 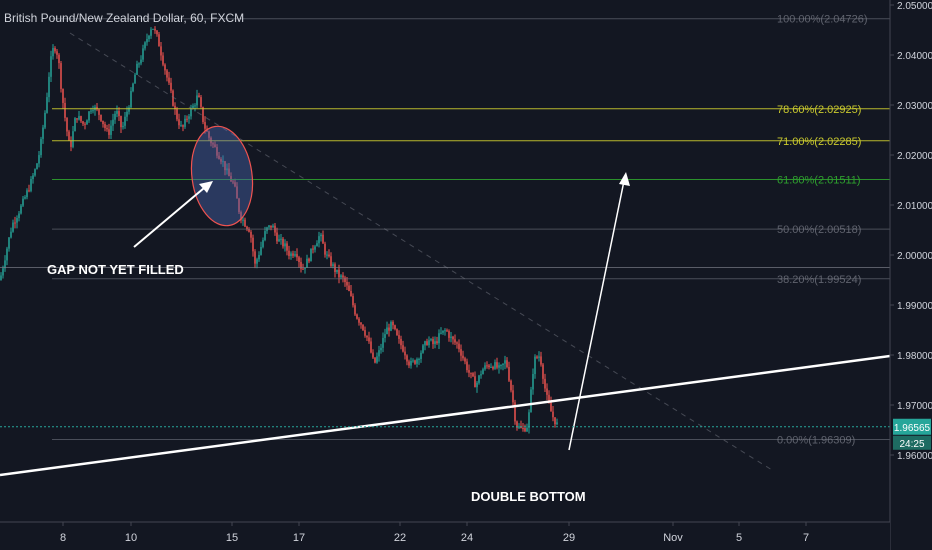 I want to click on time-axis-panel, so click(x=445, y=536).